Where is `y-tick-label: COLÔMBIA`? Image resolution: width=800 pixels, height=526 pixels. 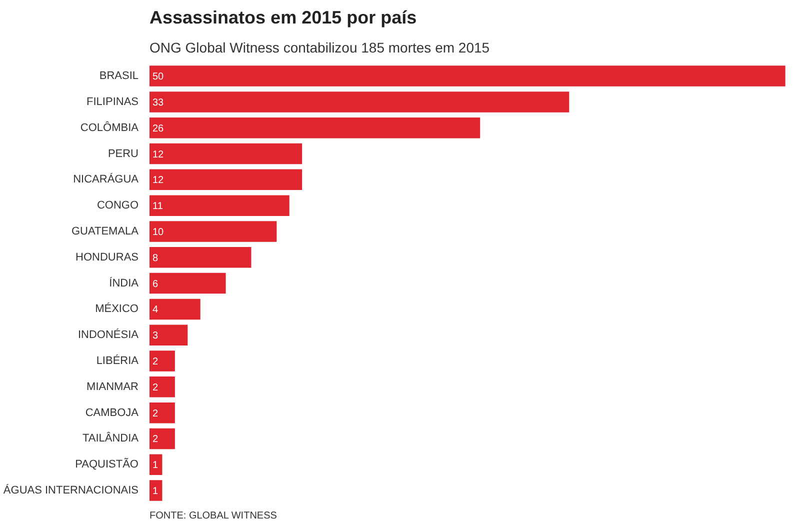
y-tick-label: COLÔMBIA is located at coordinates (110, 127).